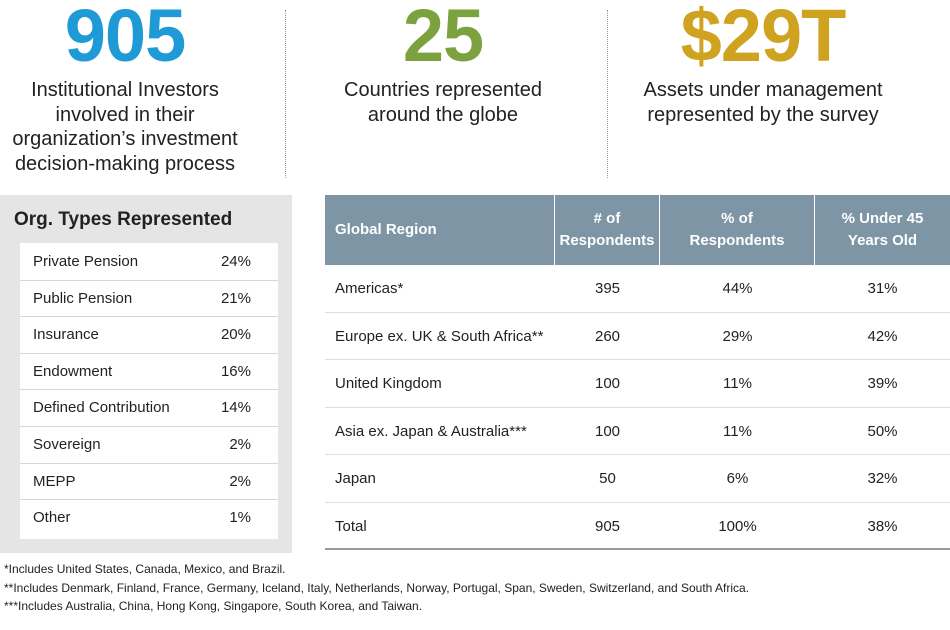 This screenshot has height=630, width=950. Describe the element at coordinates (431, 431) in the screenshot. I see `region-name: Asia ex. Japan & Australia***` at that location.